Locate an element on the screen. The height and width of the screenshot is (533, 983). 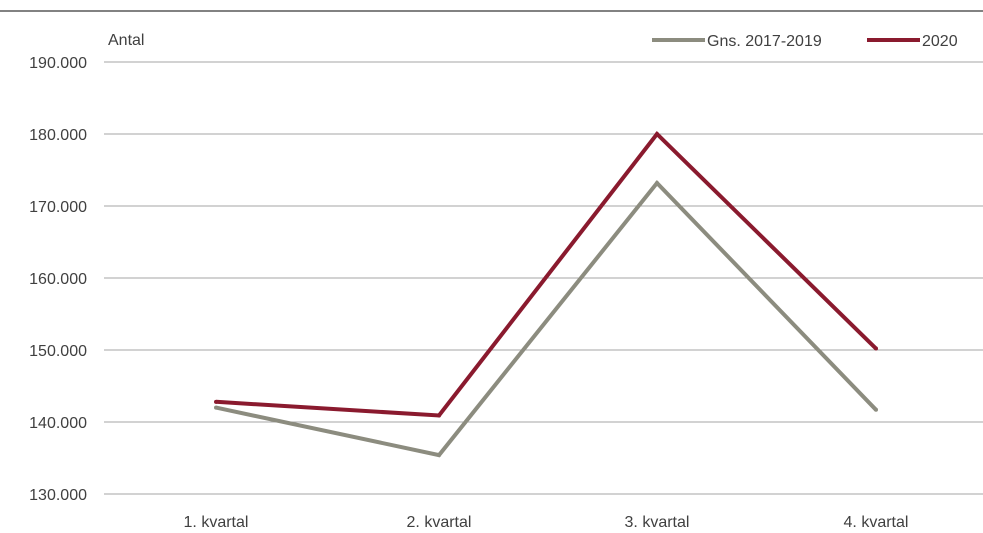
y-tick-label: 160.000 is located at coordinates (58, 279).